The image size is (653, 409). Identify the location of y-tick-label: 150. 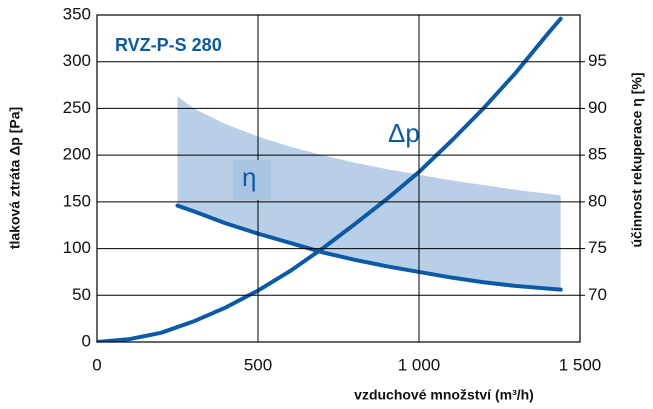
(77, 200).